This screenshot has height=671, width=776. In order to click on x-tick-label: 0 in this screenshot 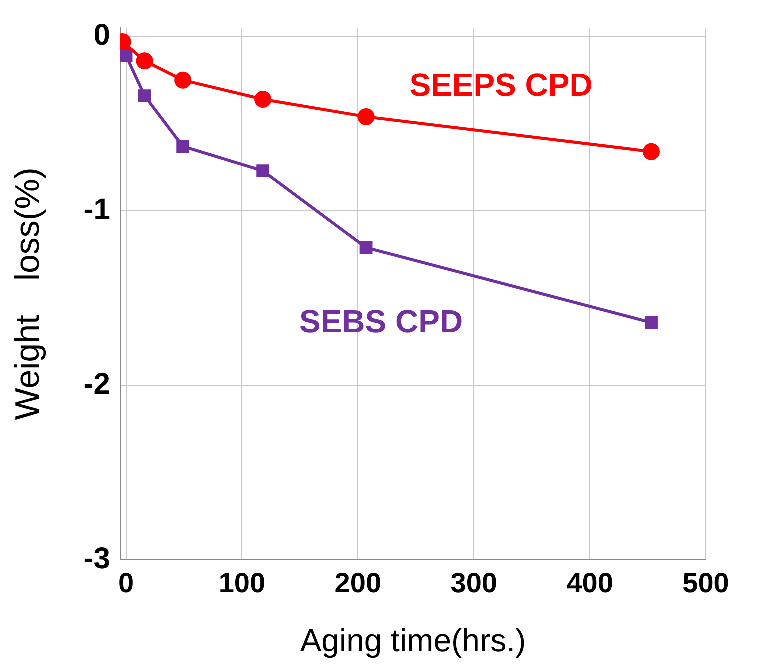, I will do `click(126, 583)`.